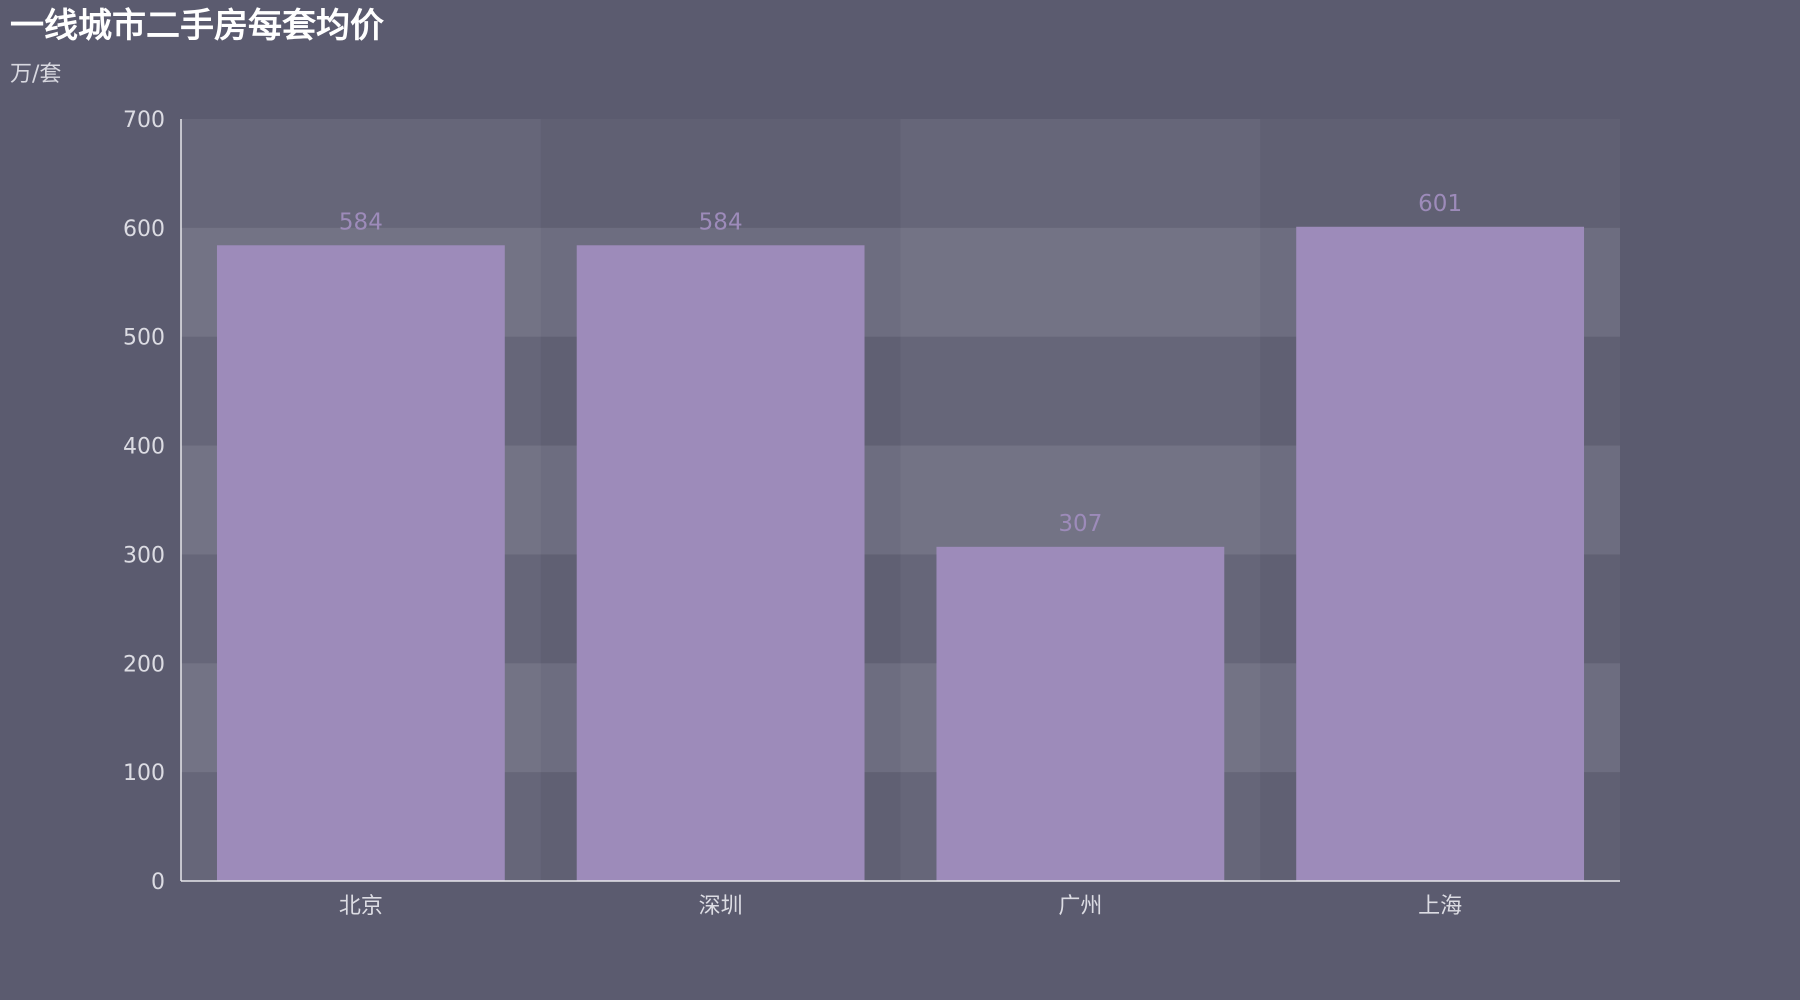  What do you see at coordinates (144, 338) in the screenshot?
I see `y-tick-label-5: 500` at bounding box center [144, 338].